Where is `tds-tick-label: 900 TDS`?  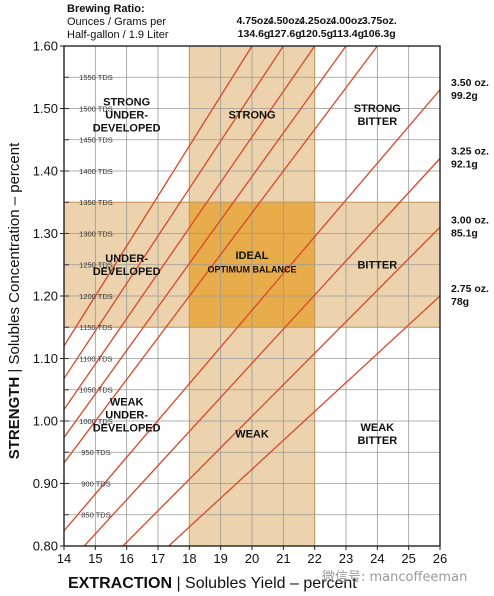 tds-tick-label: 900 TDS is located at coordinates (95, 483).